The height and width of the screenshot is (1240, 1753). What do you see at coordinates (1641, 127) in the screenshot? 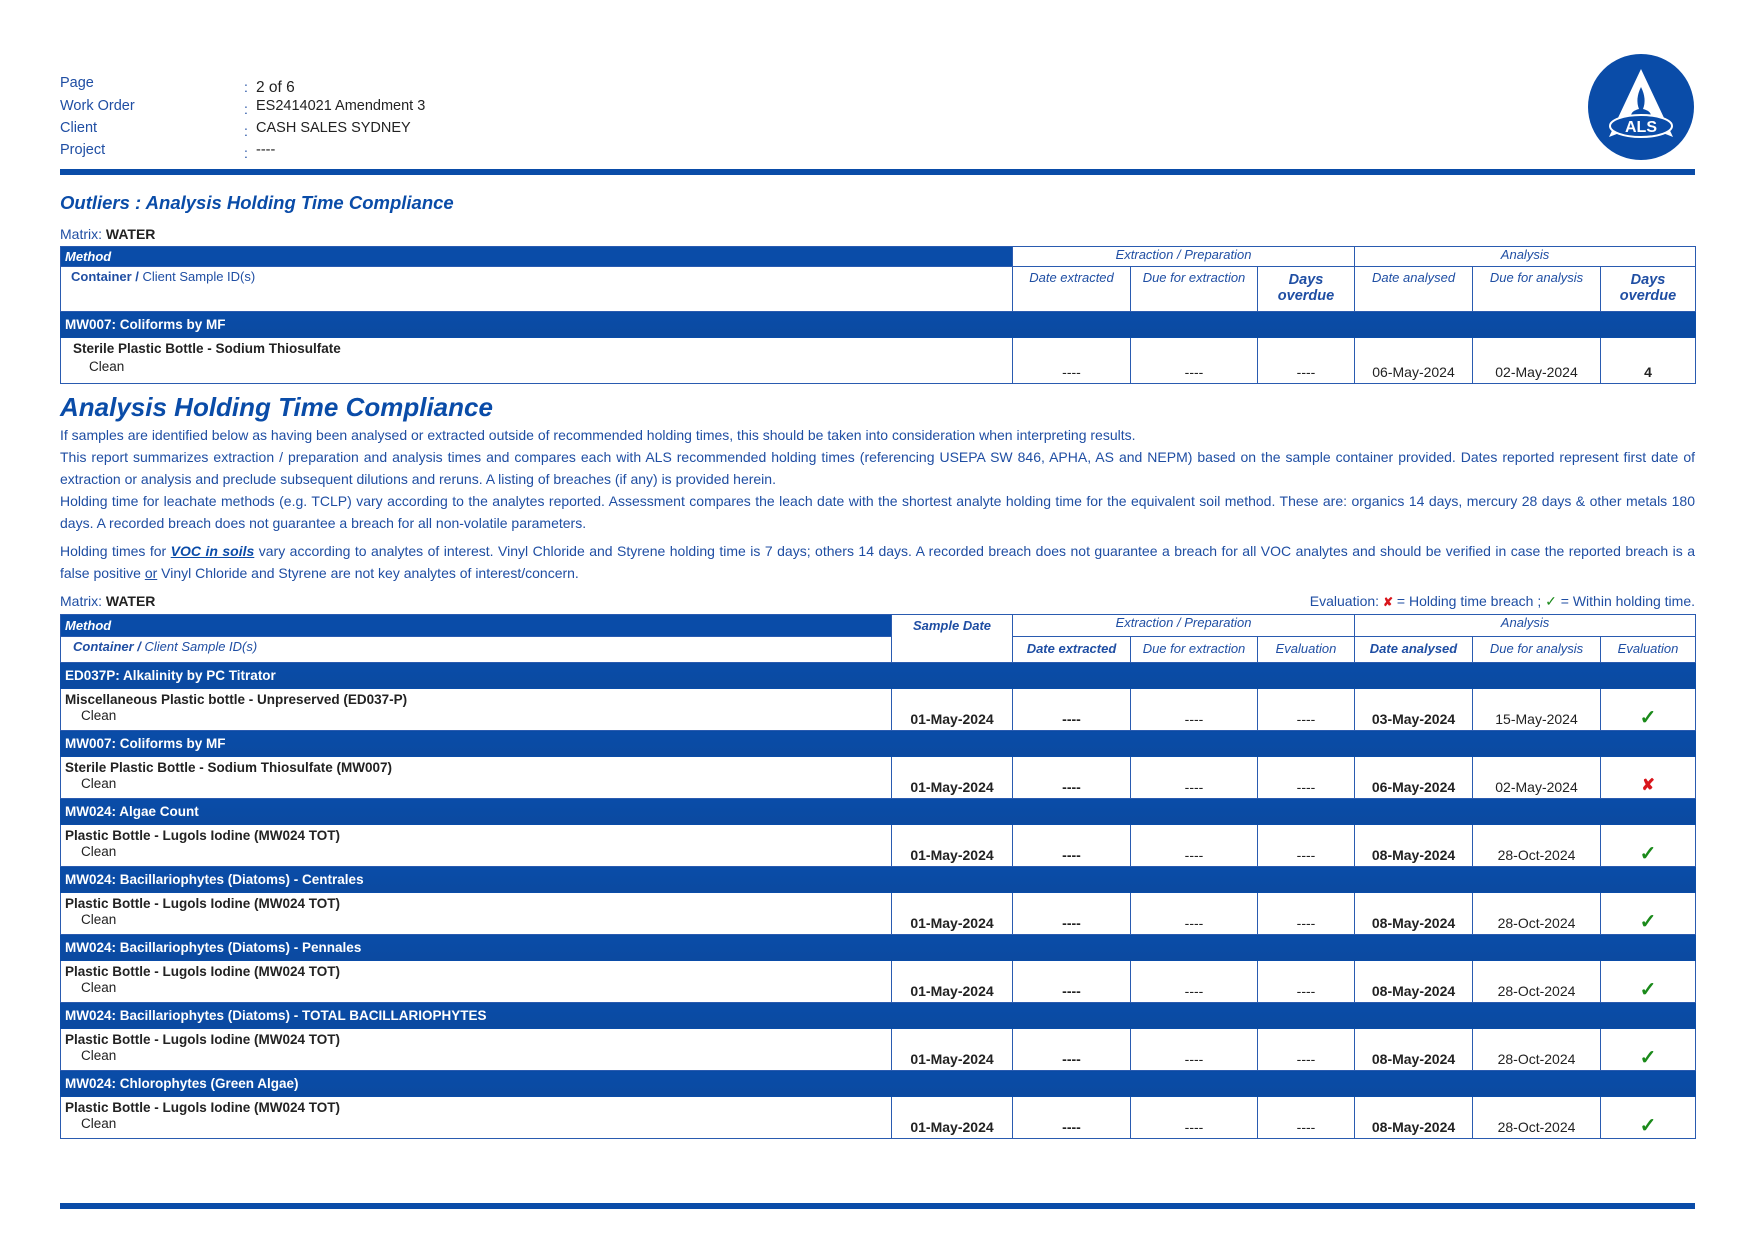
I see `svg-text: ALS` at bounding box center [1641, 127].